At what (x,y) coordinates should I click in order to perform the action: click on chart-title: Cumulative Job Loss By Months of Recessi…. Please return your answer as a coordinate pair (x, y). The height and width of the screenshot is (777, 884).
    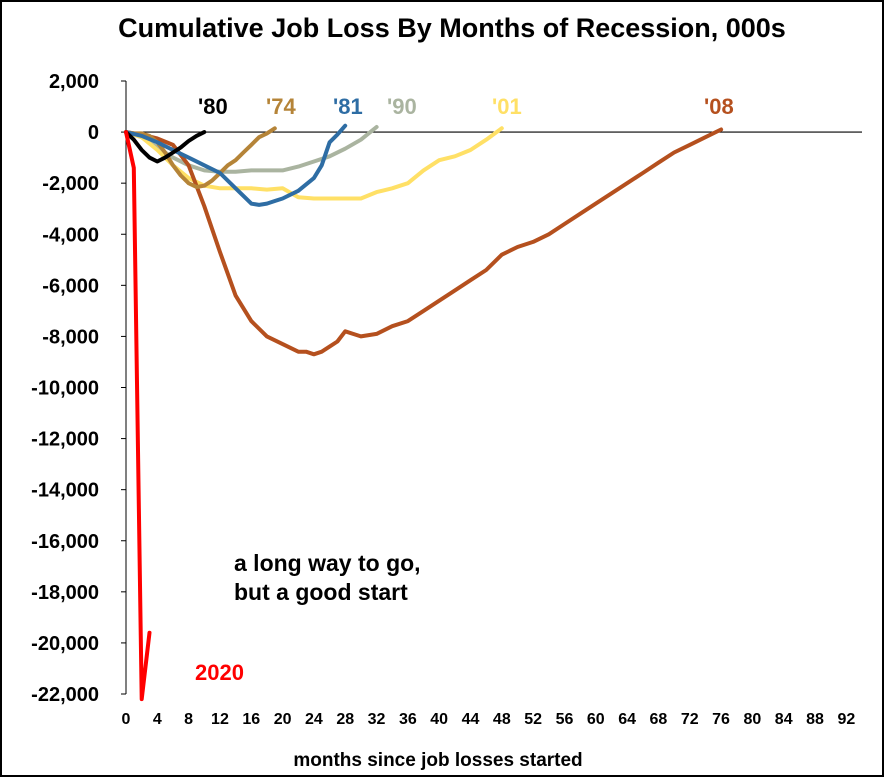
    Looking at the image, I should click on (452, 28).